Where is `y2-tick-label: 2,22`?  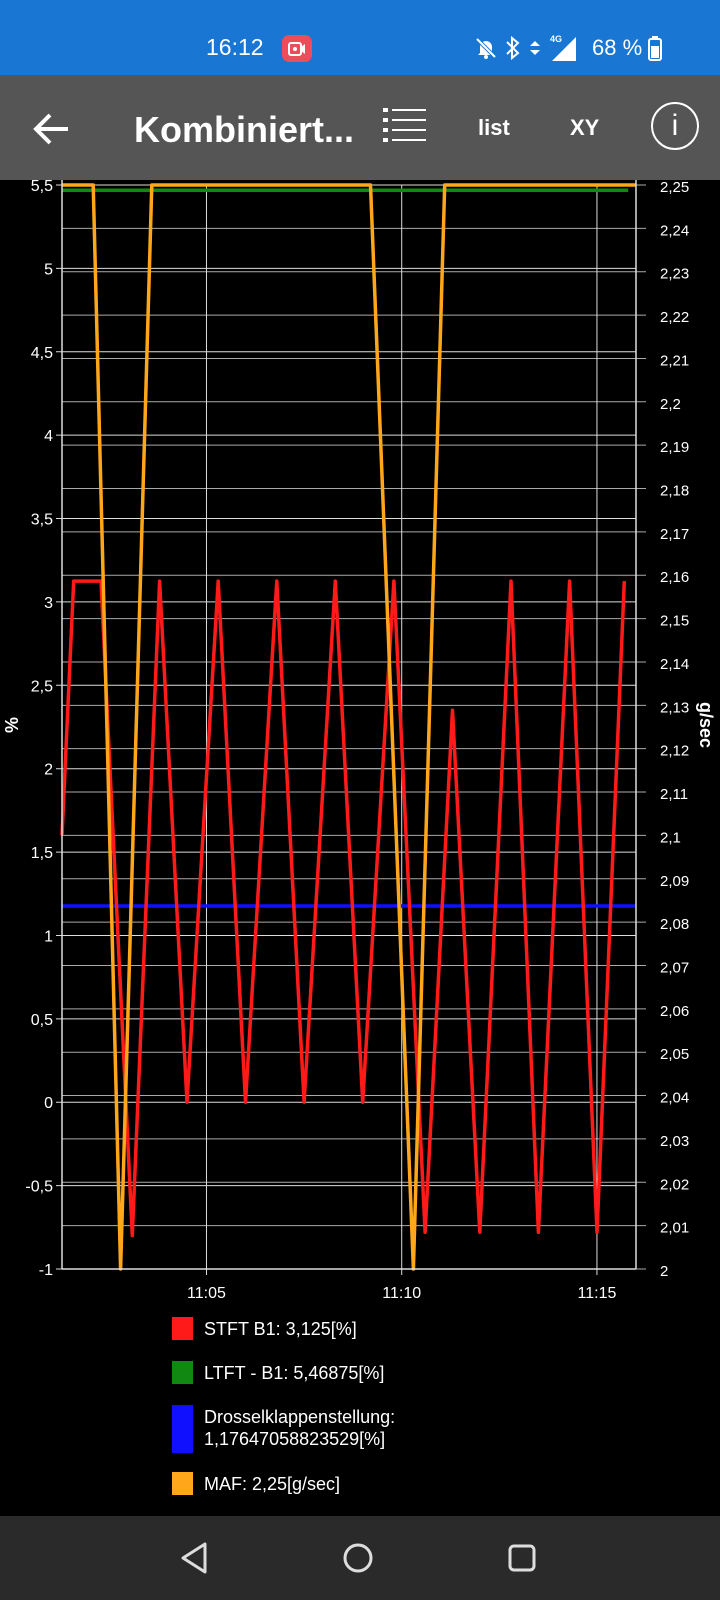 y2-tick-label: 2,22 is located at coordinates (674, 317).